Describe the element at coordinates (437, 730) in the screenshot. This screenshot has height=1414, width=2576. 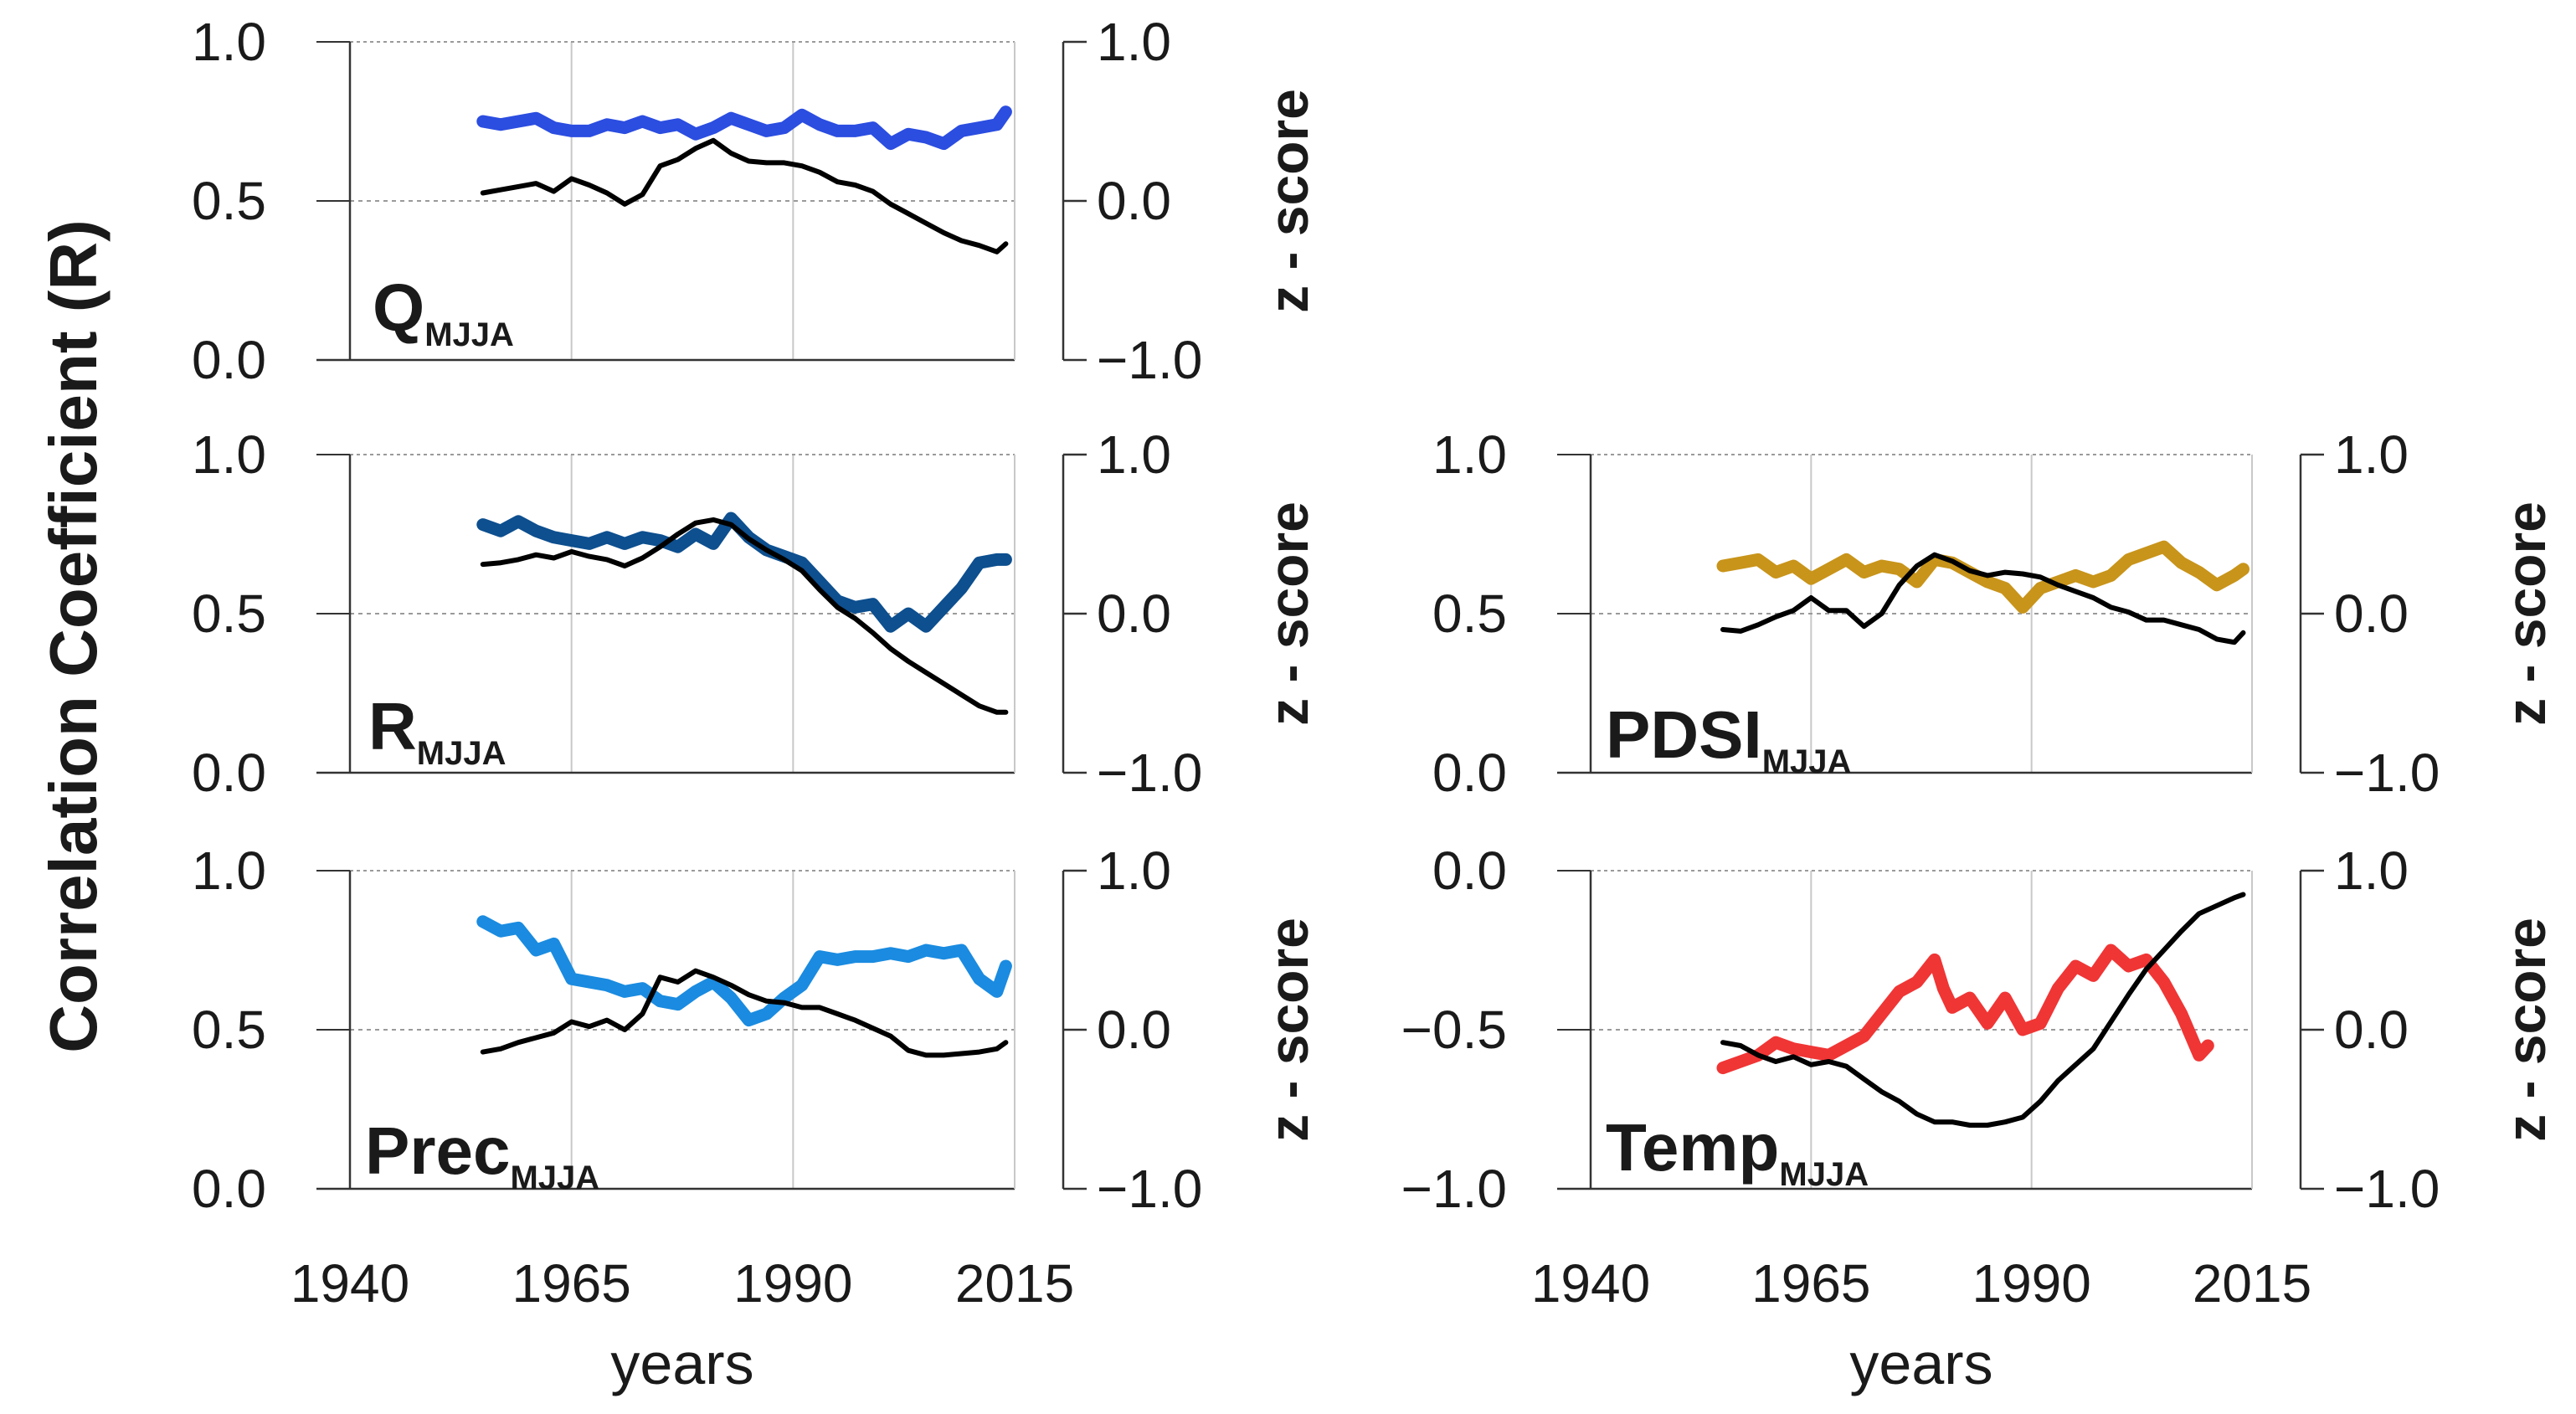
I see `panel-label: RMJJA` at that location.